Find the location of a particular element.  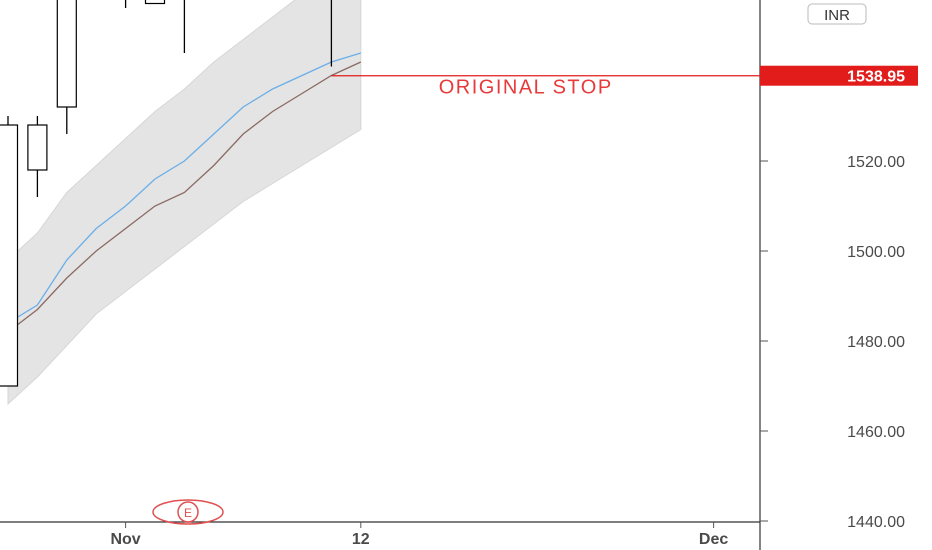

event-marker-circle is located at coordinates (188, 512).